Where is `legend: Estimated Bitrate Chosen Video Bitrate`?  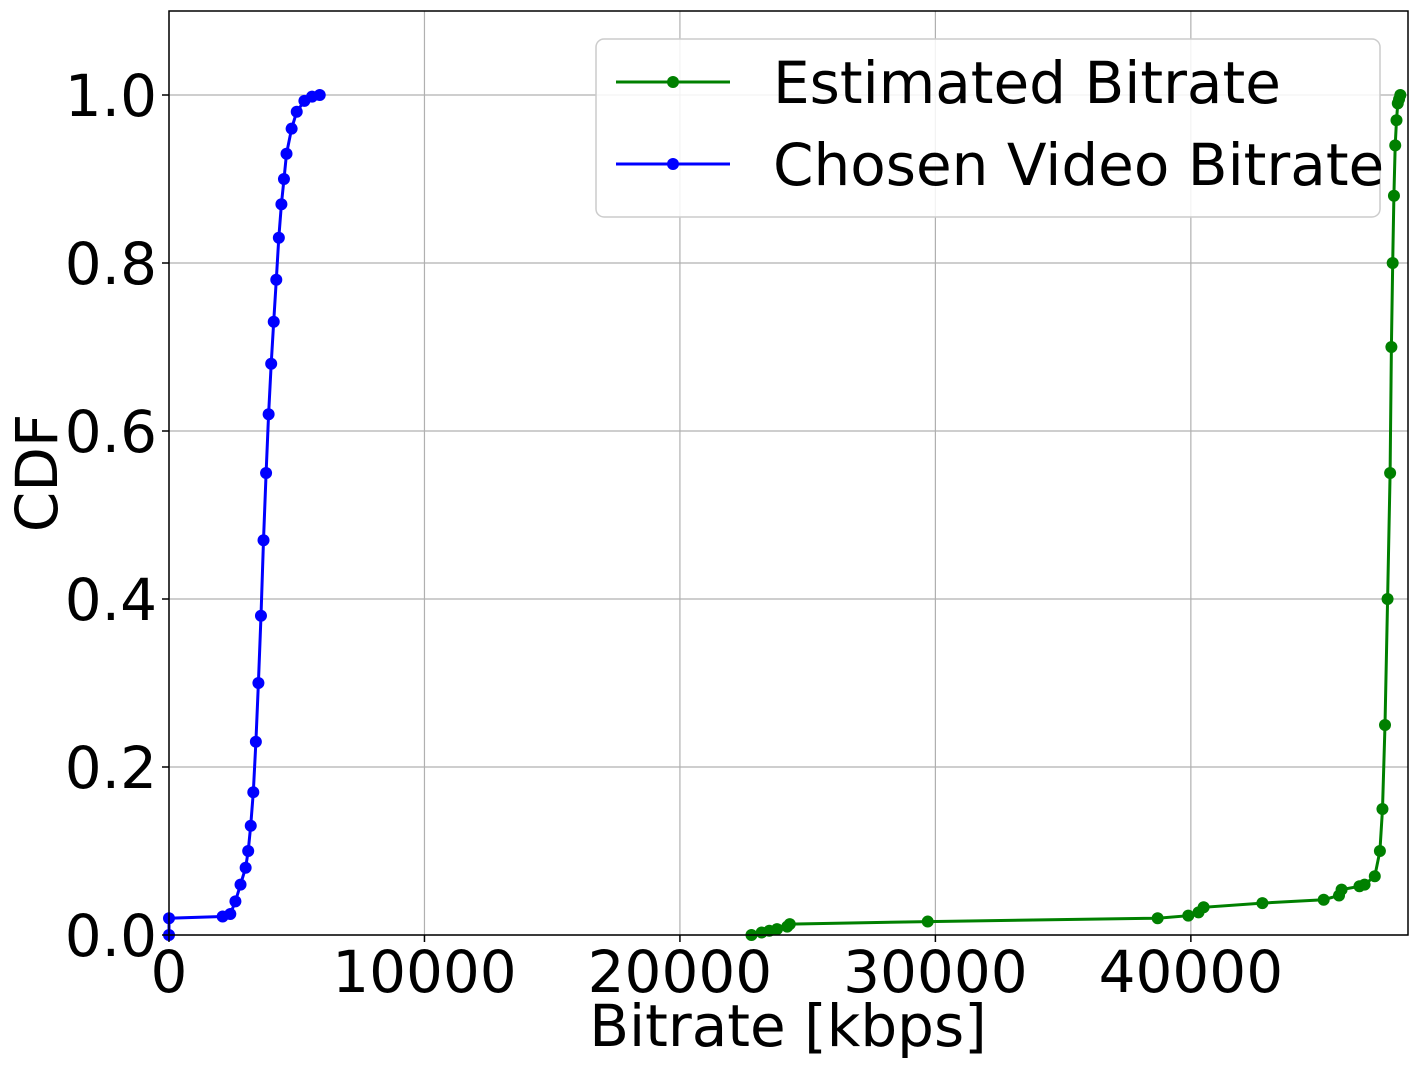
legend: Estimated Bitrate Chosen Video Bitrate is located at coordinates (989, 128).